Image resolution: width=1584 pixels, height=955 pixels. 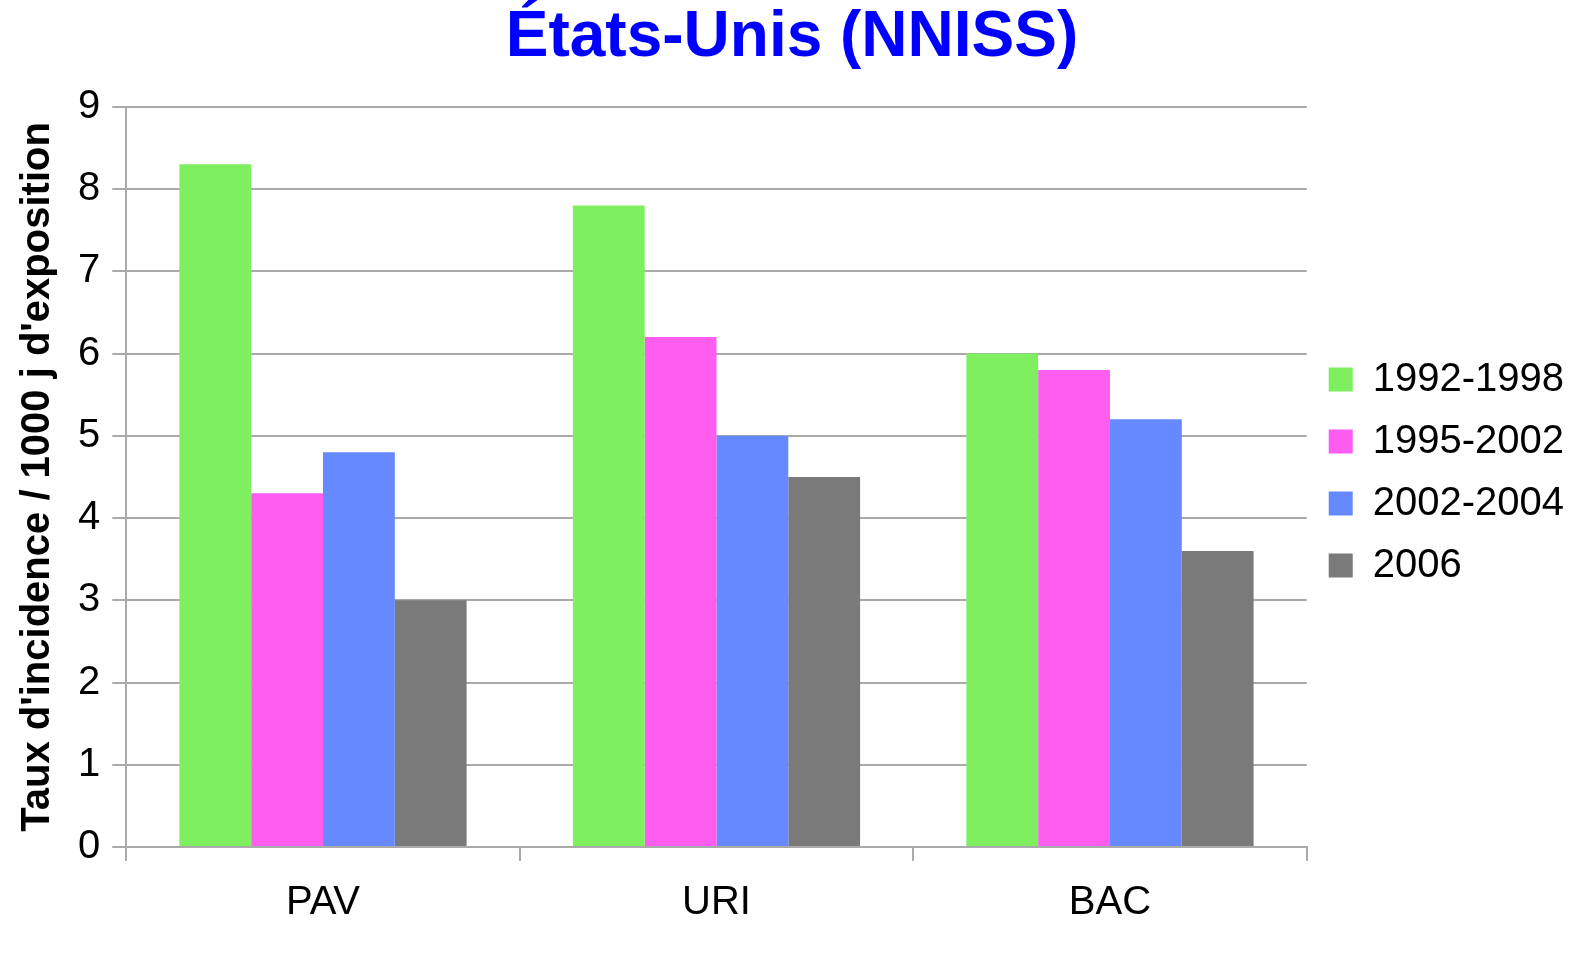 I want to click on x-tick-label: PAV, so click(x=323, y=900).